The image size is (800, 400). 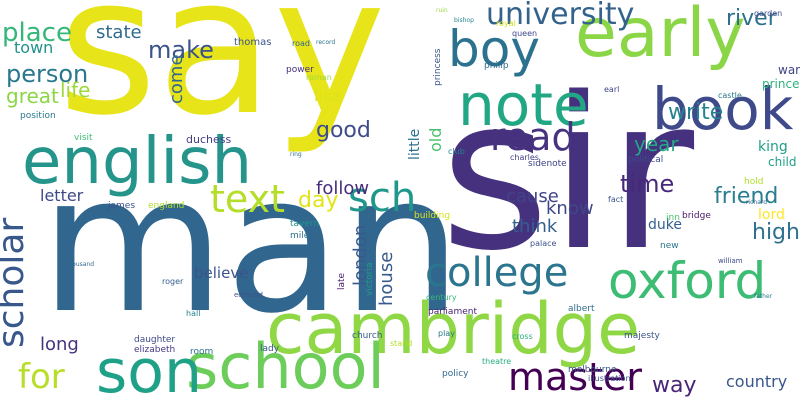 I want to click on word-good: good, so click(x=343, y=130).